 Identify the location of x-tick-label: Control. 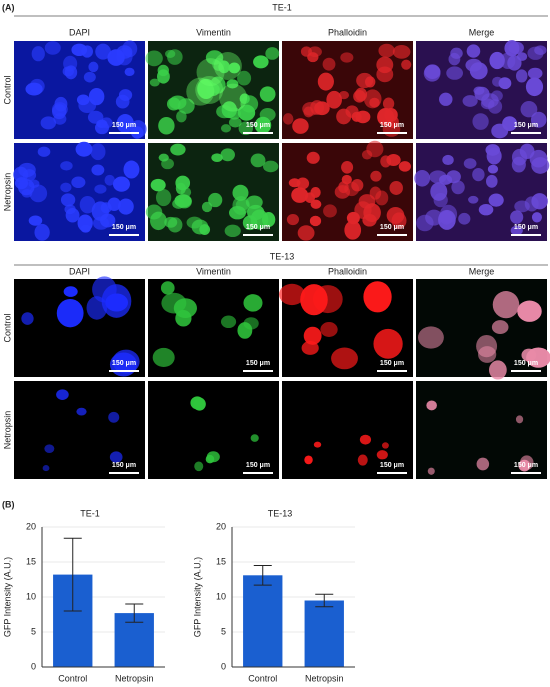
(72, 678).